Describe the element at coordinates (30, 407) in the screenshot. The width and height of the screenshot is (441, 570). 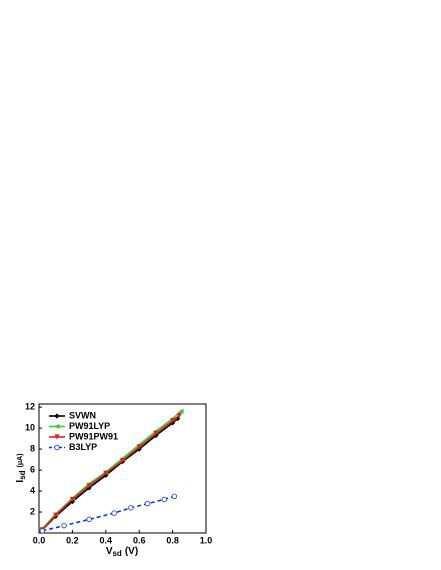
I see `y-tick-label: 12` at that location.